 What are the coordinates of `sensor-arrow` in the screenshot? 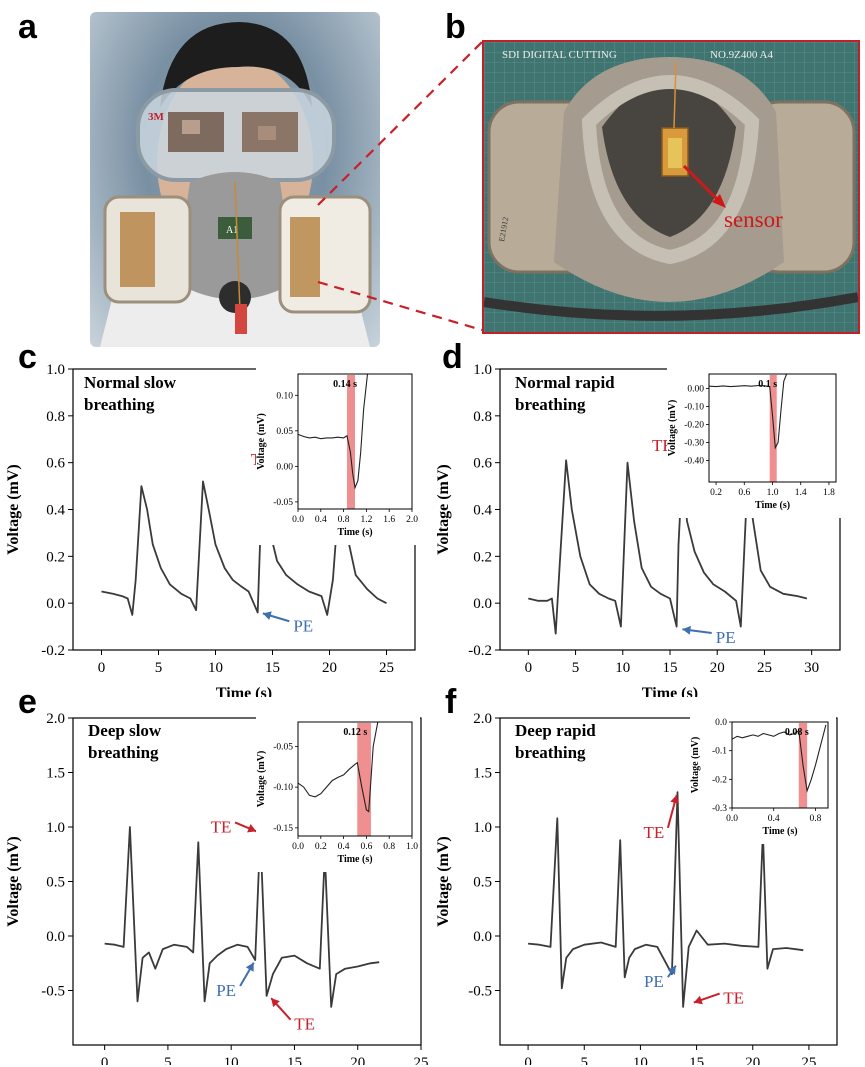 It's located at (702, 184).